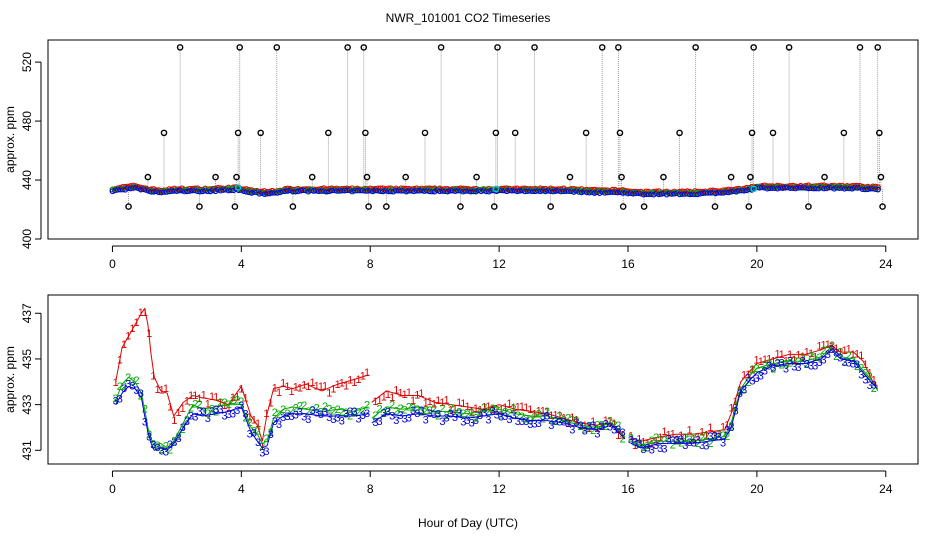 The height and width of the screenshot is (540, 936). What do you see at coordinates (499, 489) in the screenshot?
I see `x-tick-label: 12` at bounding box center [499, 489].